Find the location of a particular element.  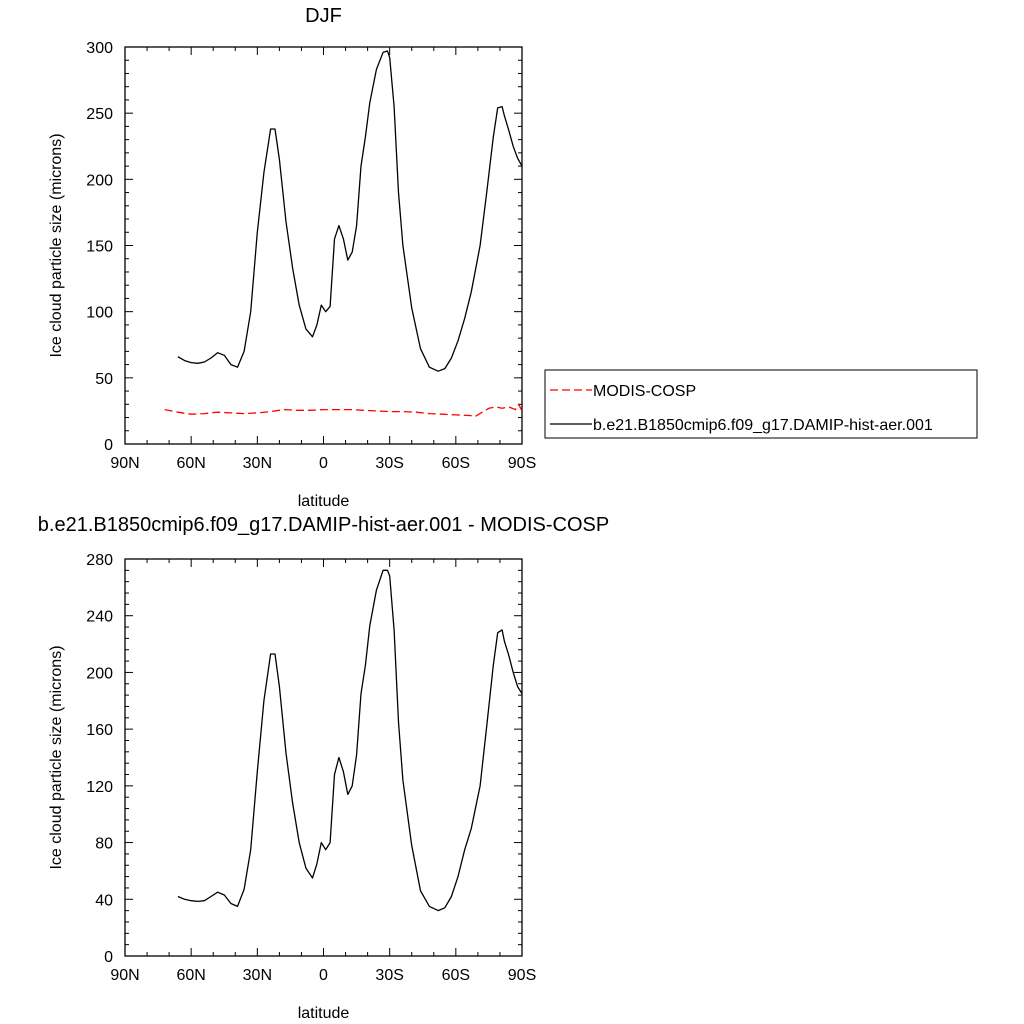

y-tick-labels: 0 50 100 150 200 250 300 is located at coordinates (99, 247).